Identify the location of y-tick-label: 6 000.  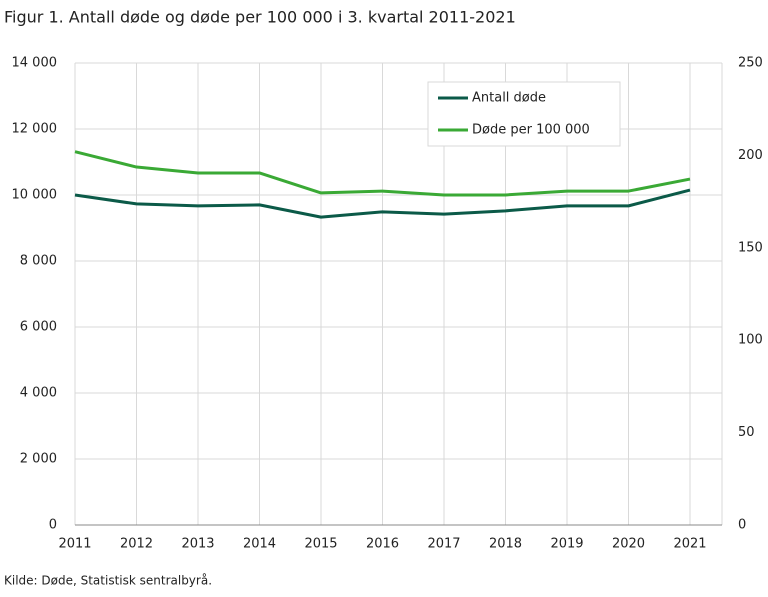
(38, 327).